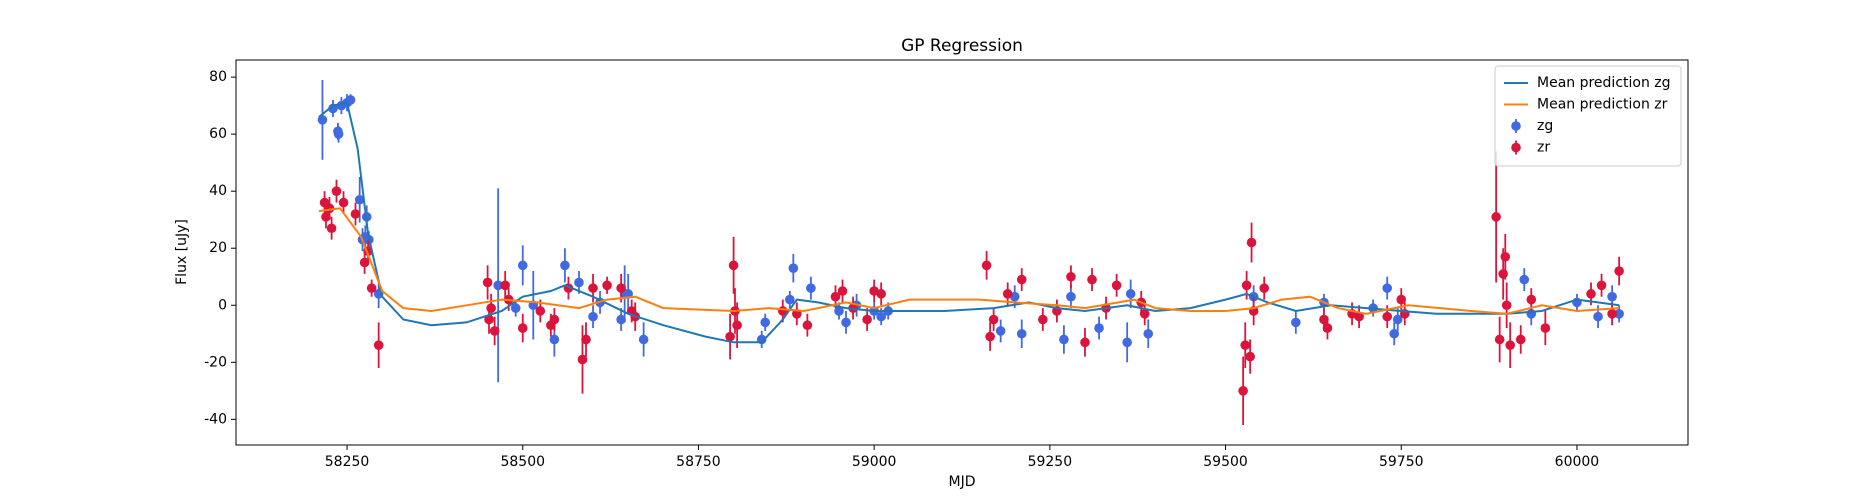  What do you see at coordinates (1577, 462) in the screenshot?
I see `x-tick-label: 60000` at bounding box center [1577, 462].